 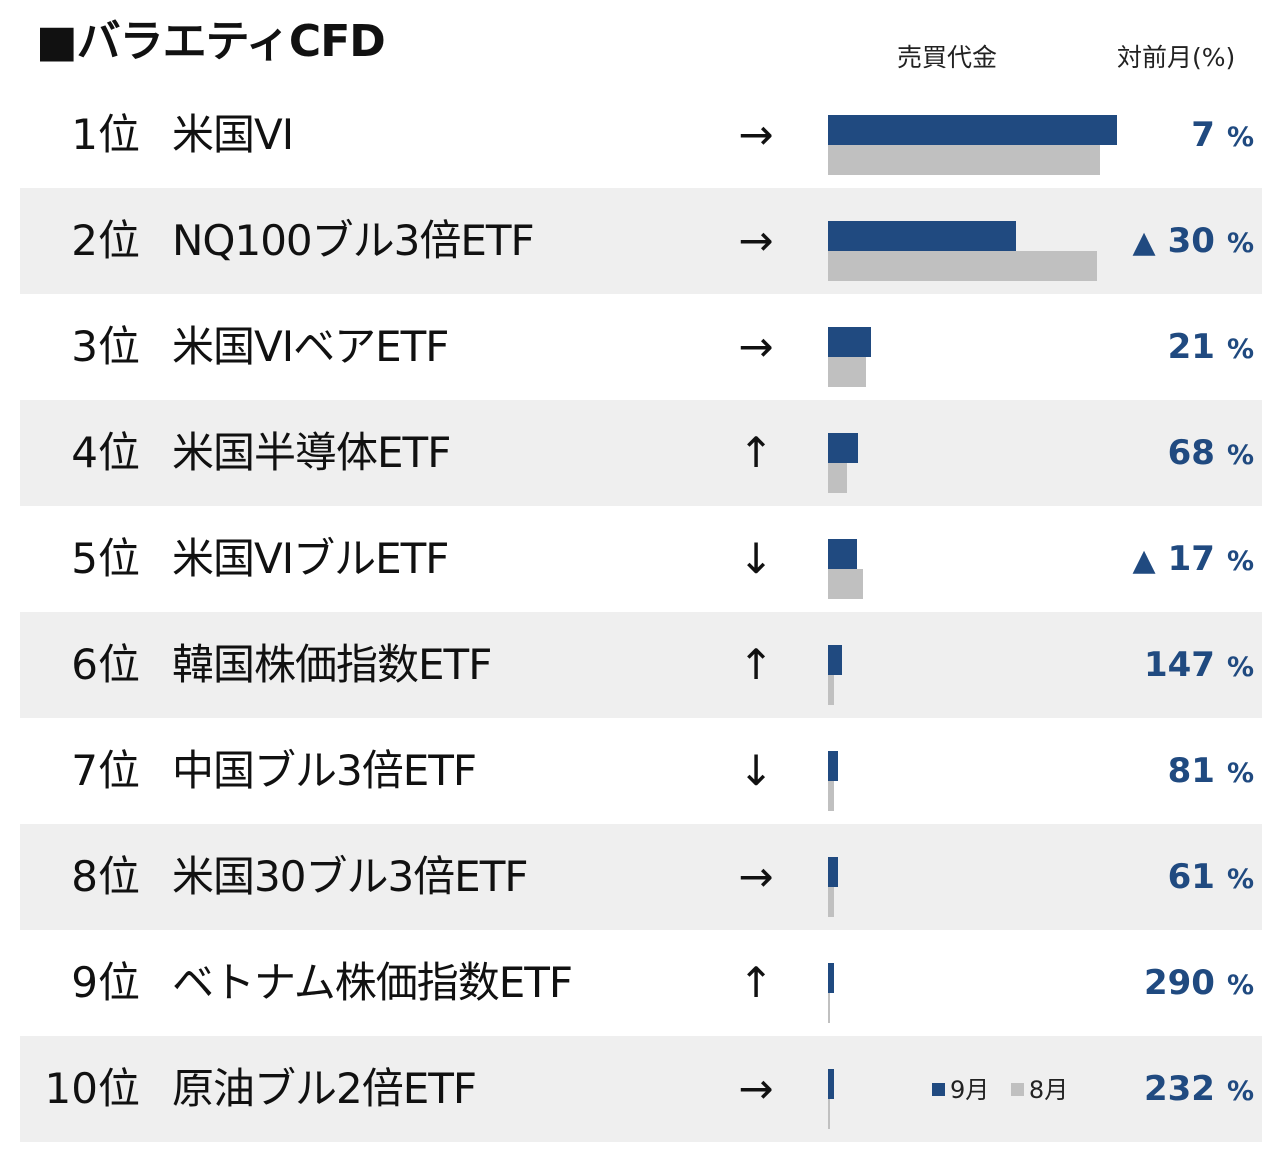 I want to click on mom-change: 21%, so click(x=1205, y=347).